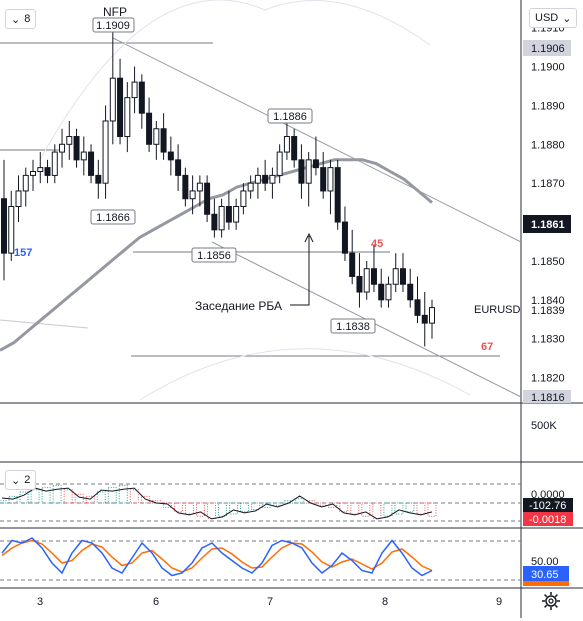 This screenshot has height=621, width=583. I want to click on time-tick-7: 7, so click(270, 602).